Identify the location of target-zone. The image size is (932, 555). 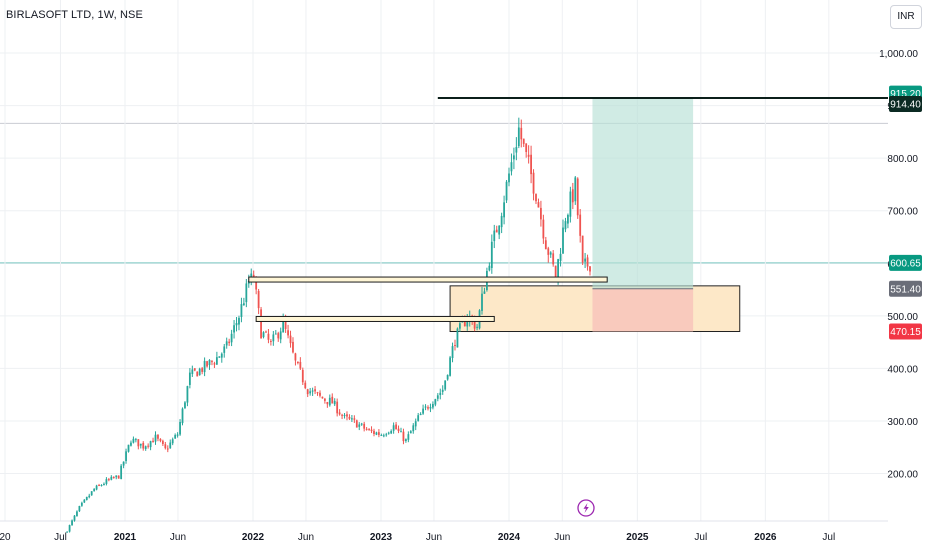
(643, 193).